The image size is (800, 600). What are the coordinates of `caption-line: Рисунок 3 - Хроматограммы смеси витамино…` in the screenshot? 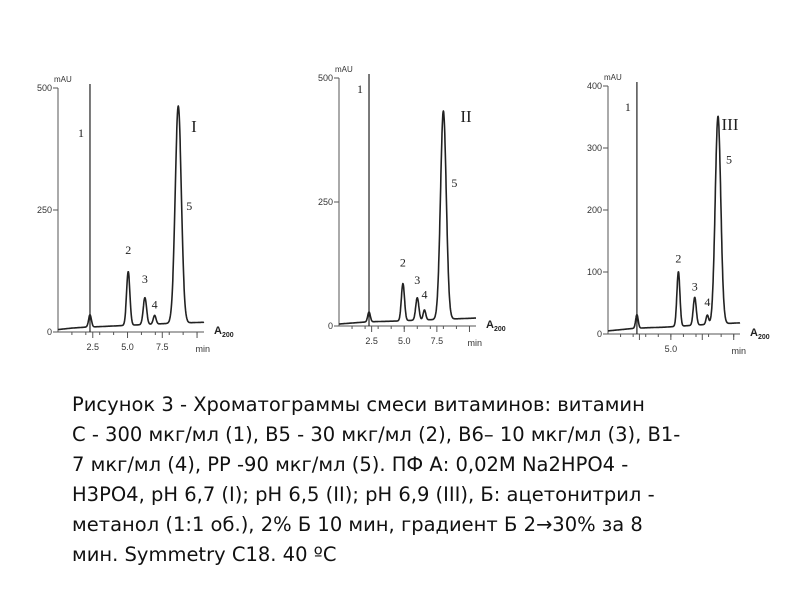 It's located at (358, 404).